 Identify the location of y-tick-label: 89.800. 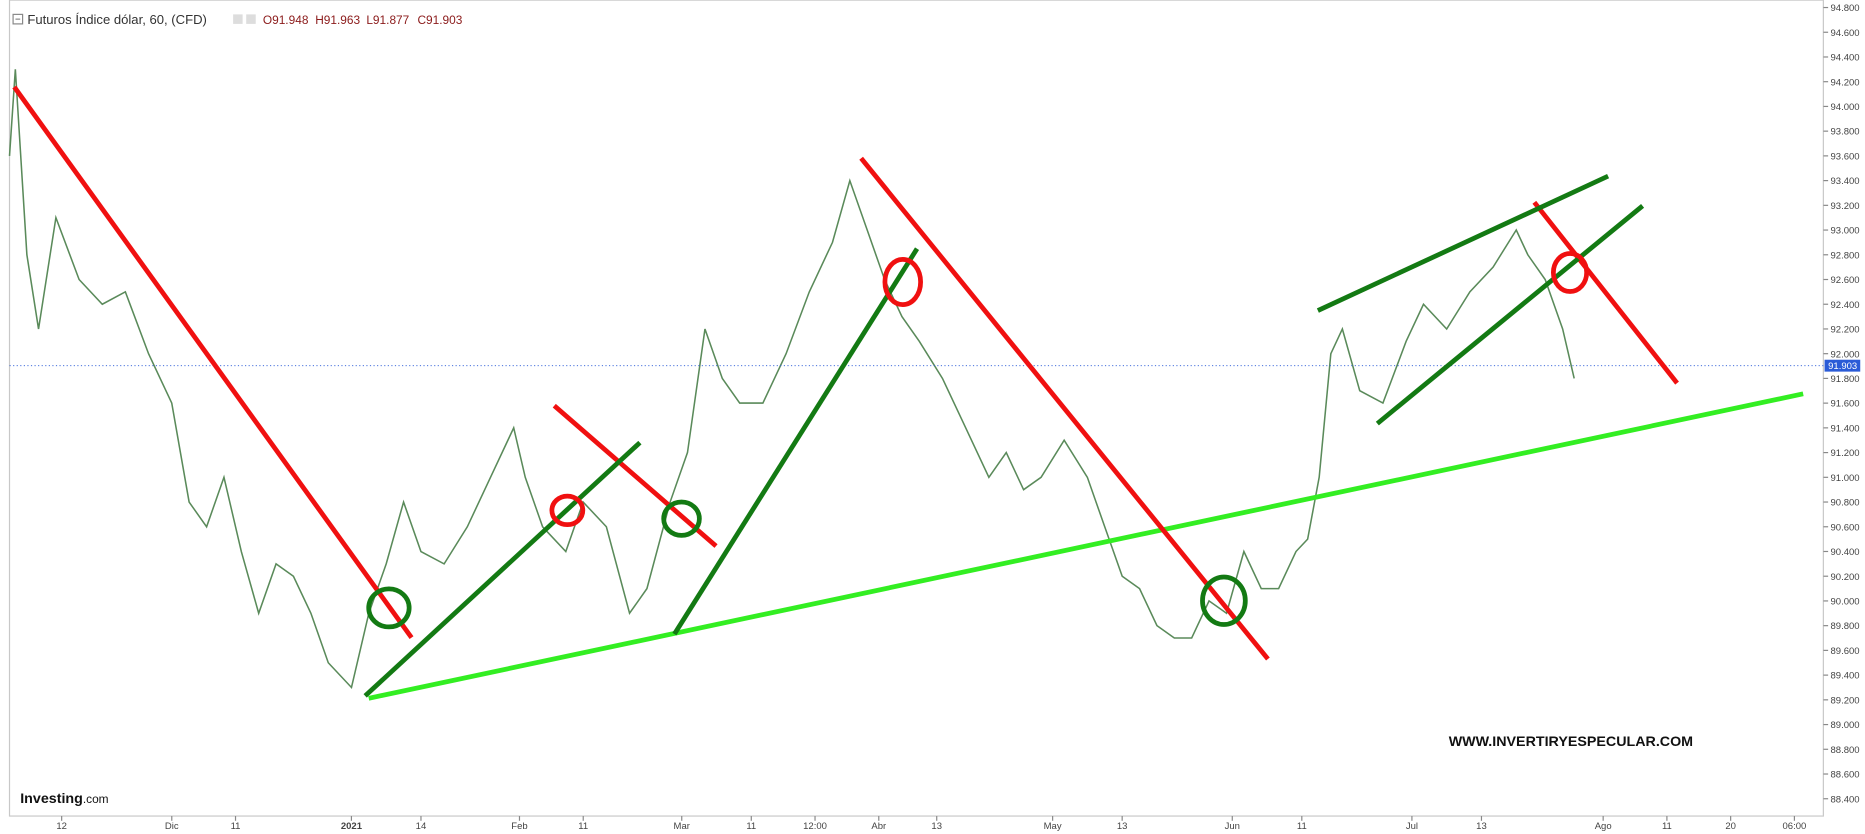
(1845, 626).